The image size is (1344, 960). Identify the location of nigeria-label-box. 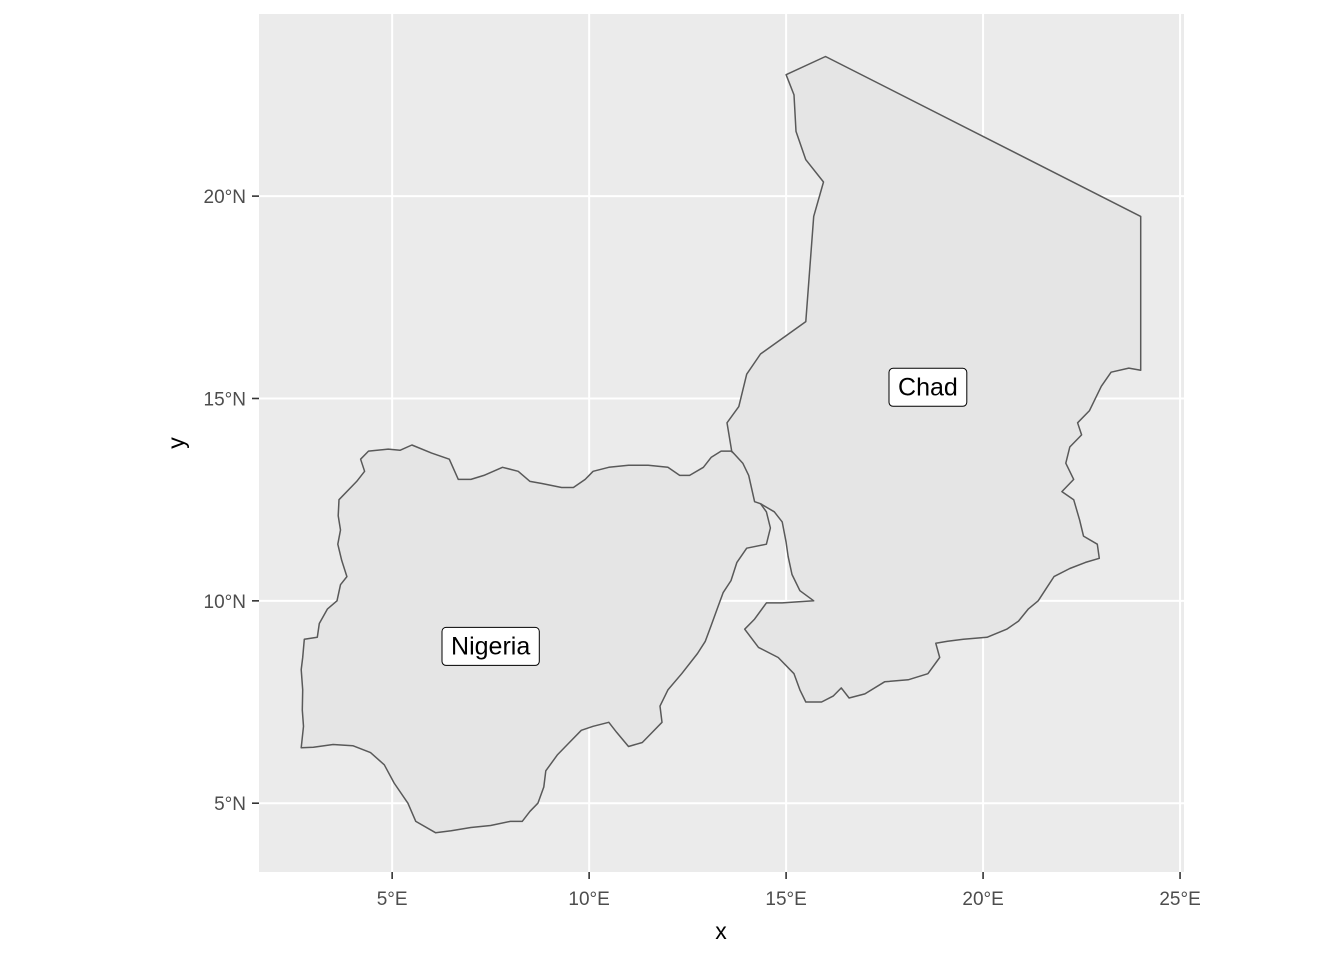
(490, 646).